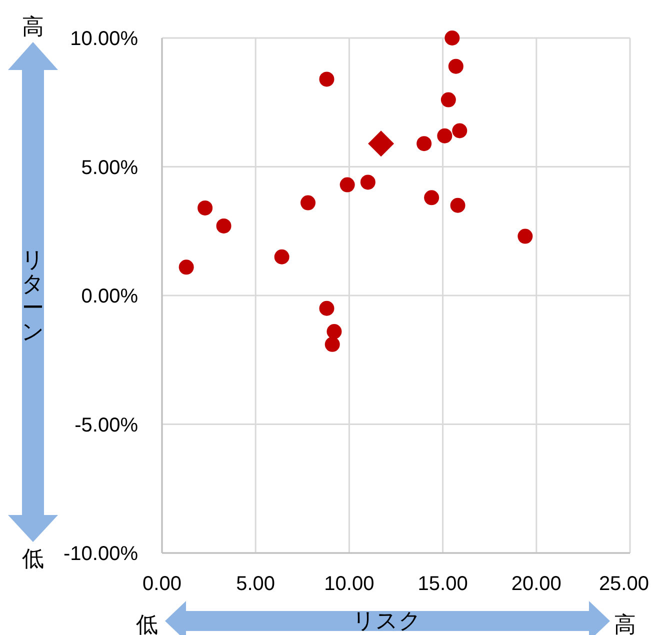  I want to click on y-tick-label: 10.00%, so click(104, 39).